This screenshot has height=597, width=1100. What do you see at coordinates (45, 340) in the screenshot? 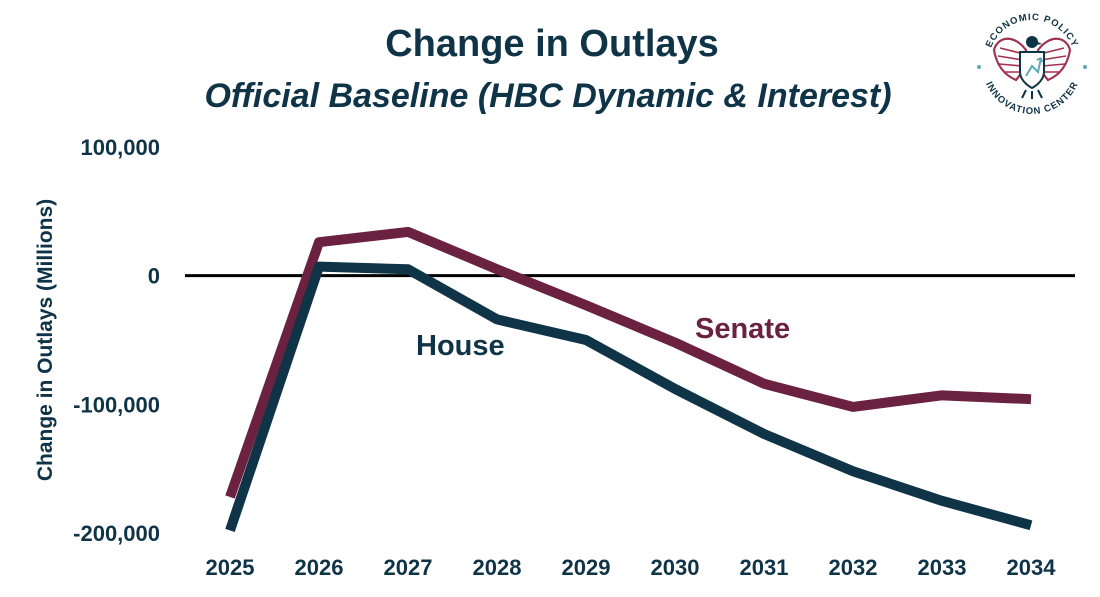
I see `y-axis-label: Change in Outlays (Millions)` at bounding box center [45, 340].